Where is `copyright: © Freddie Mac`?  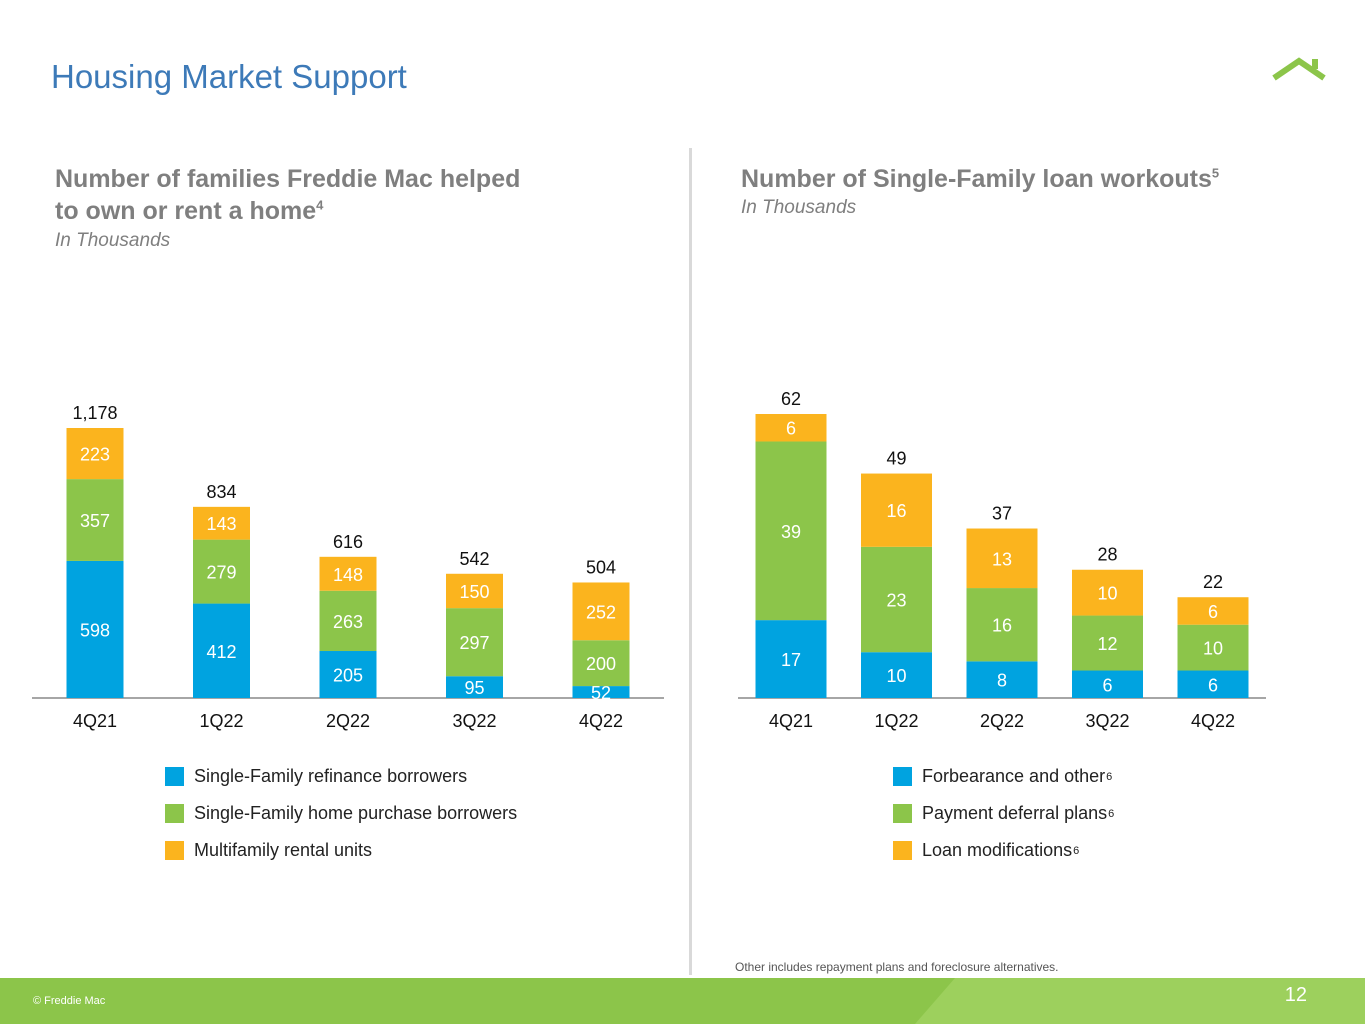
copyright: © Freddie Mac is located at coordinates (69, 1001).